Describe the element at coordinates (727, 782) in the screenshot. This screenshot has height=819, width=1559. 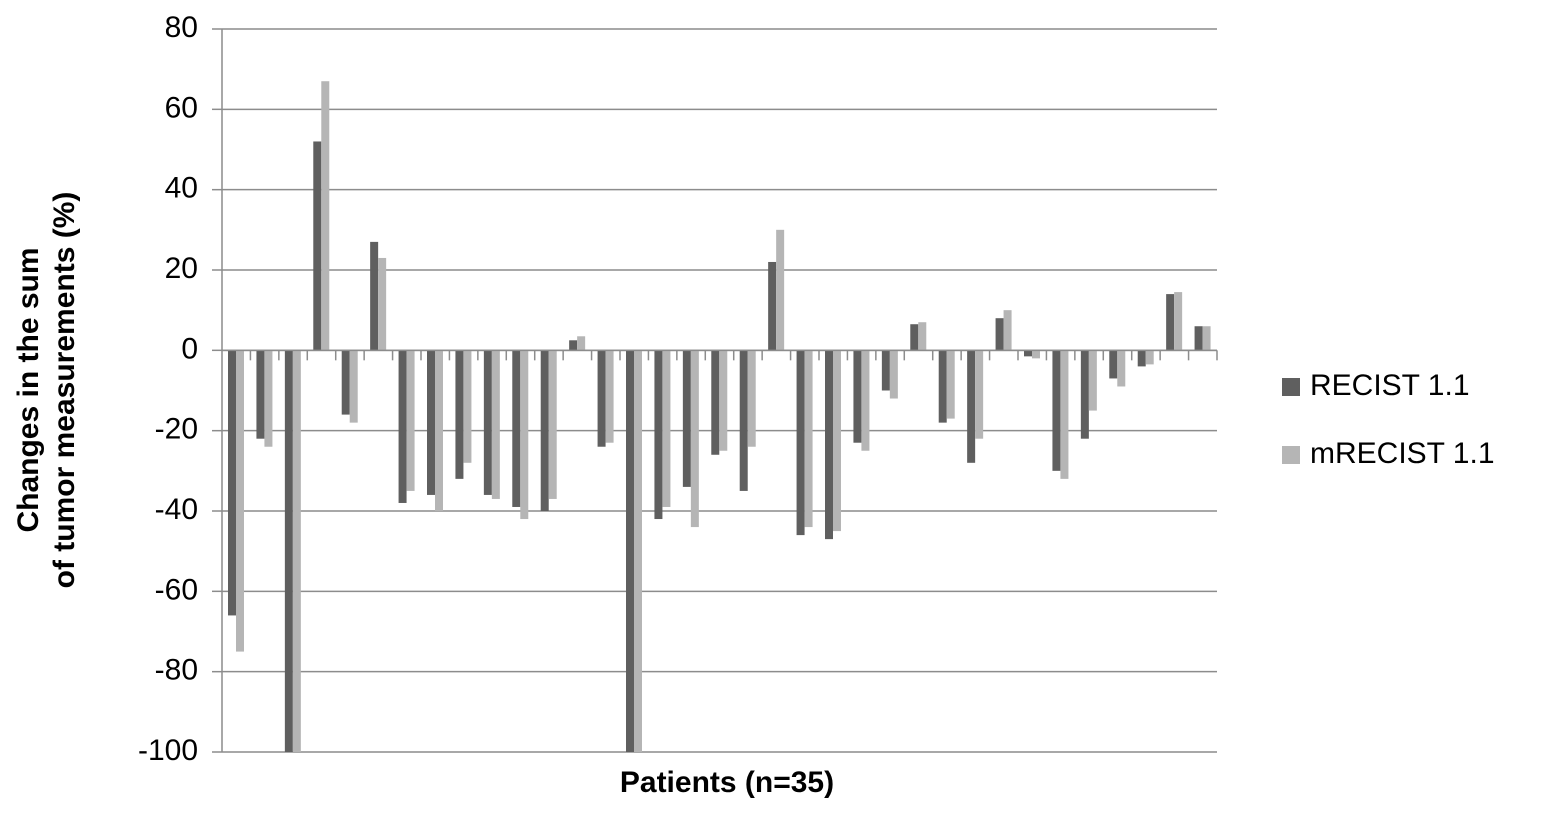
I see `x-axis-title: Patients (n=35)` at that location.